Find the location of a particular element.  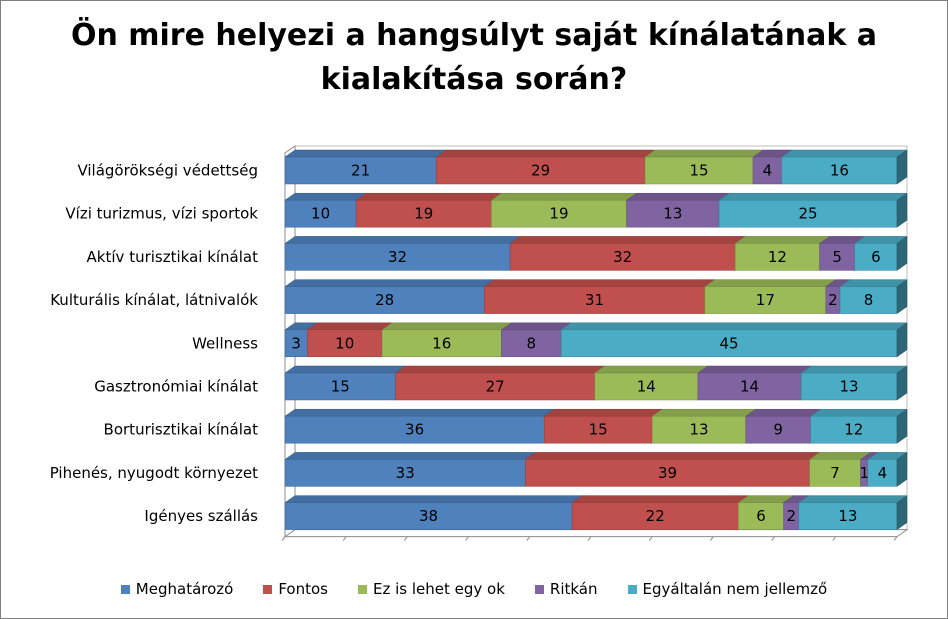

data-label: 2 is located at coordinates (833, 300).